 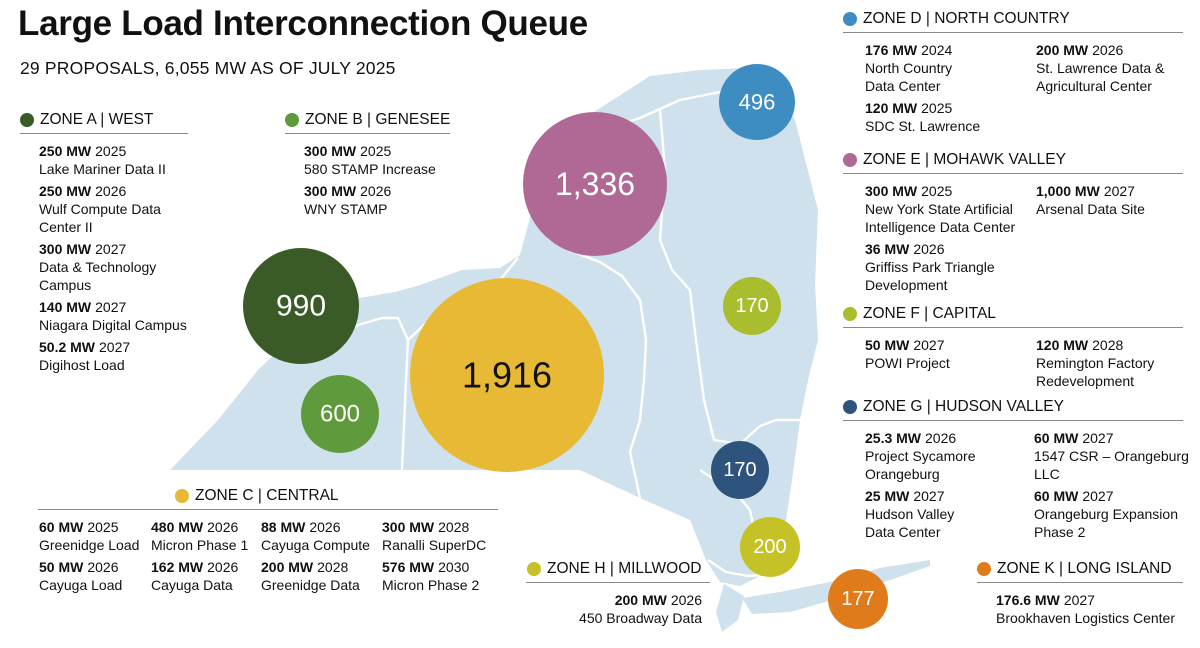 I want to click on bubble-zone-a-value: 990, so click(x=301, y=306).